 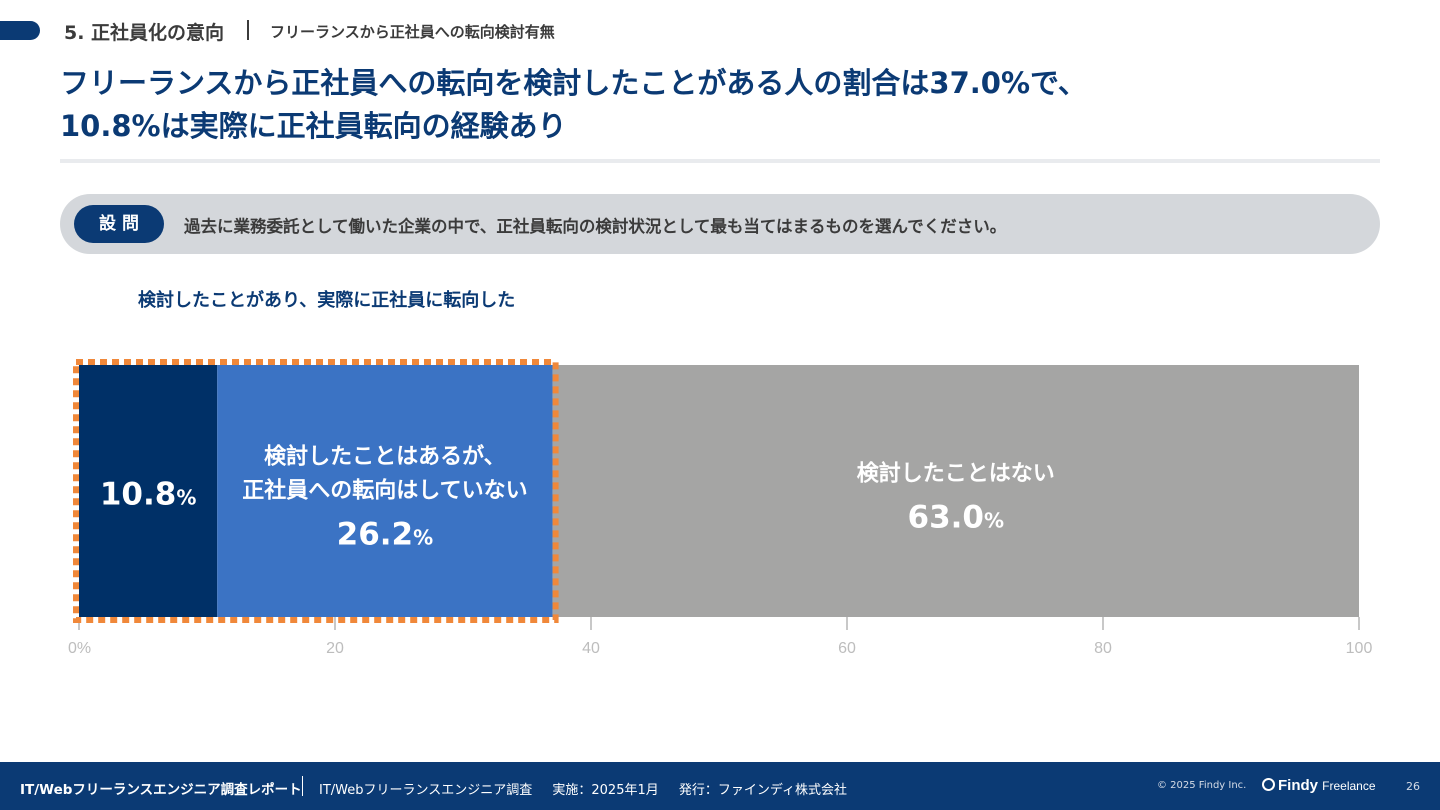 What do you see at coordinates (426, 790) in the screenshot?
I see `footer-survey: IT/Webフリーランスエンジニア調査` at bounding box center [426, 790].